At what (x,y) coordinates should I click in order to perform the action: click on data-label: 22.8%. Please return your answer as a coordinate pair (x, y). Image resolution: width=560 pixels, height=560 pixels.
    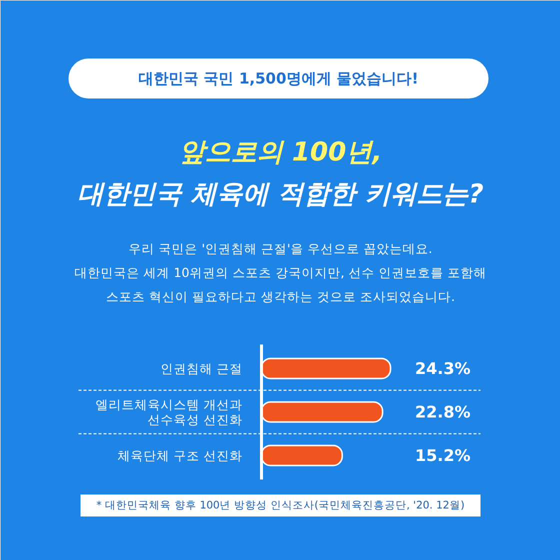
    Looking at the image, I should click on (442, 412).